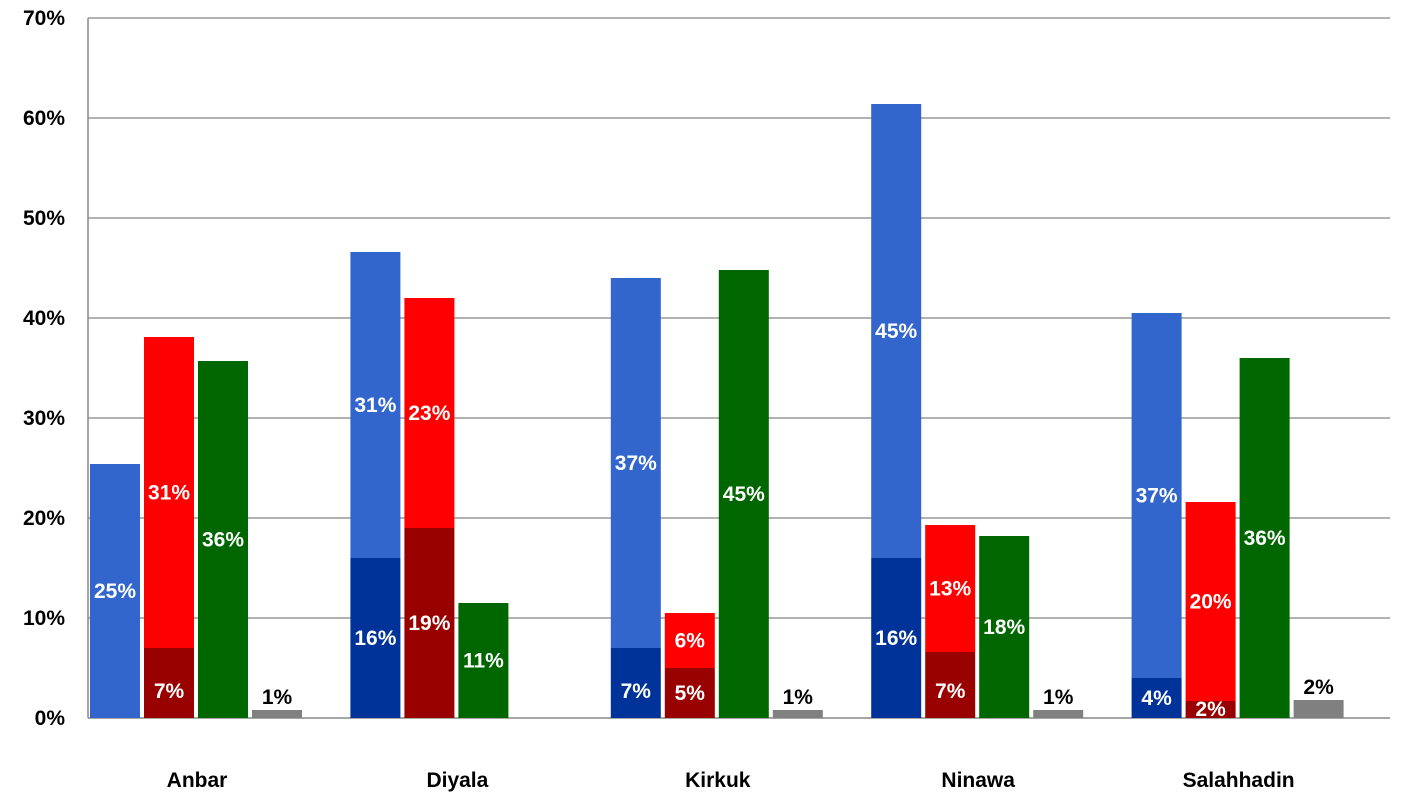 Image resolution: width=1402 pixels, height=796 pixels. I want to click on x-tick-label: Anbar, so click(197, 780).